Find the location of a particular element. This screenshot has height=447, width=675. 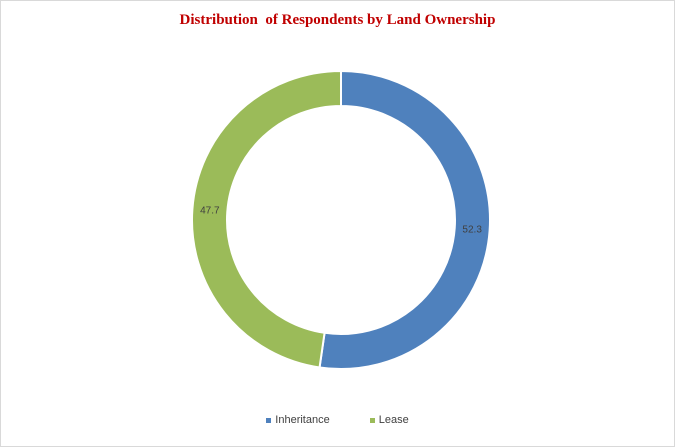

legend-swatch-inheritance is located at coordinates (269, 420).